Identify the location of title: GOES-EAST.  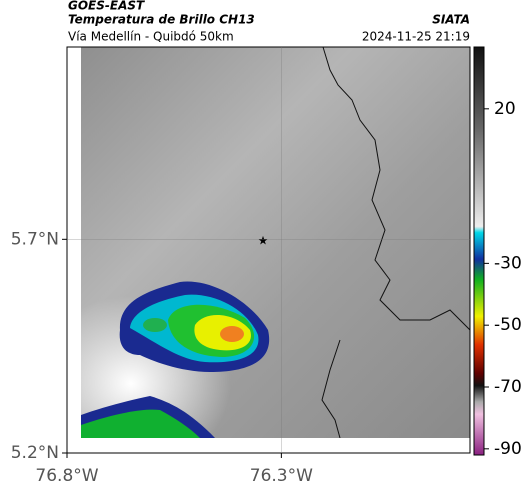
(106, 6).